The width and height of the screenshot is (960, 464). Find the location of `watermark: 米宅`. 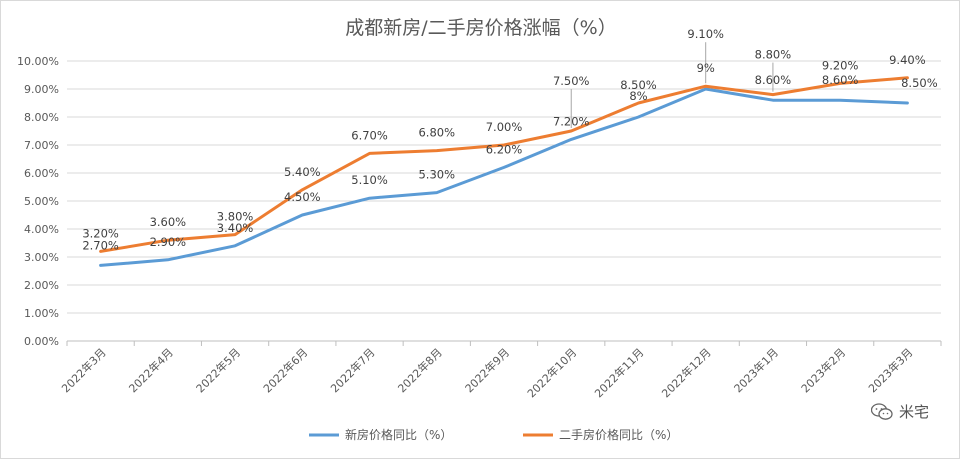

watermark: 米宅 is located at coordinates (899, 411).